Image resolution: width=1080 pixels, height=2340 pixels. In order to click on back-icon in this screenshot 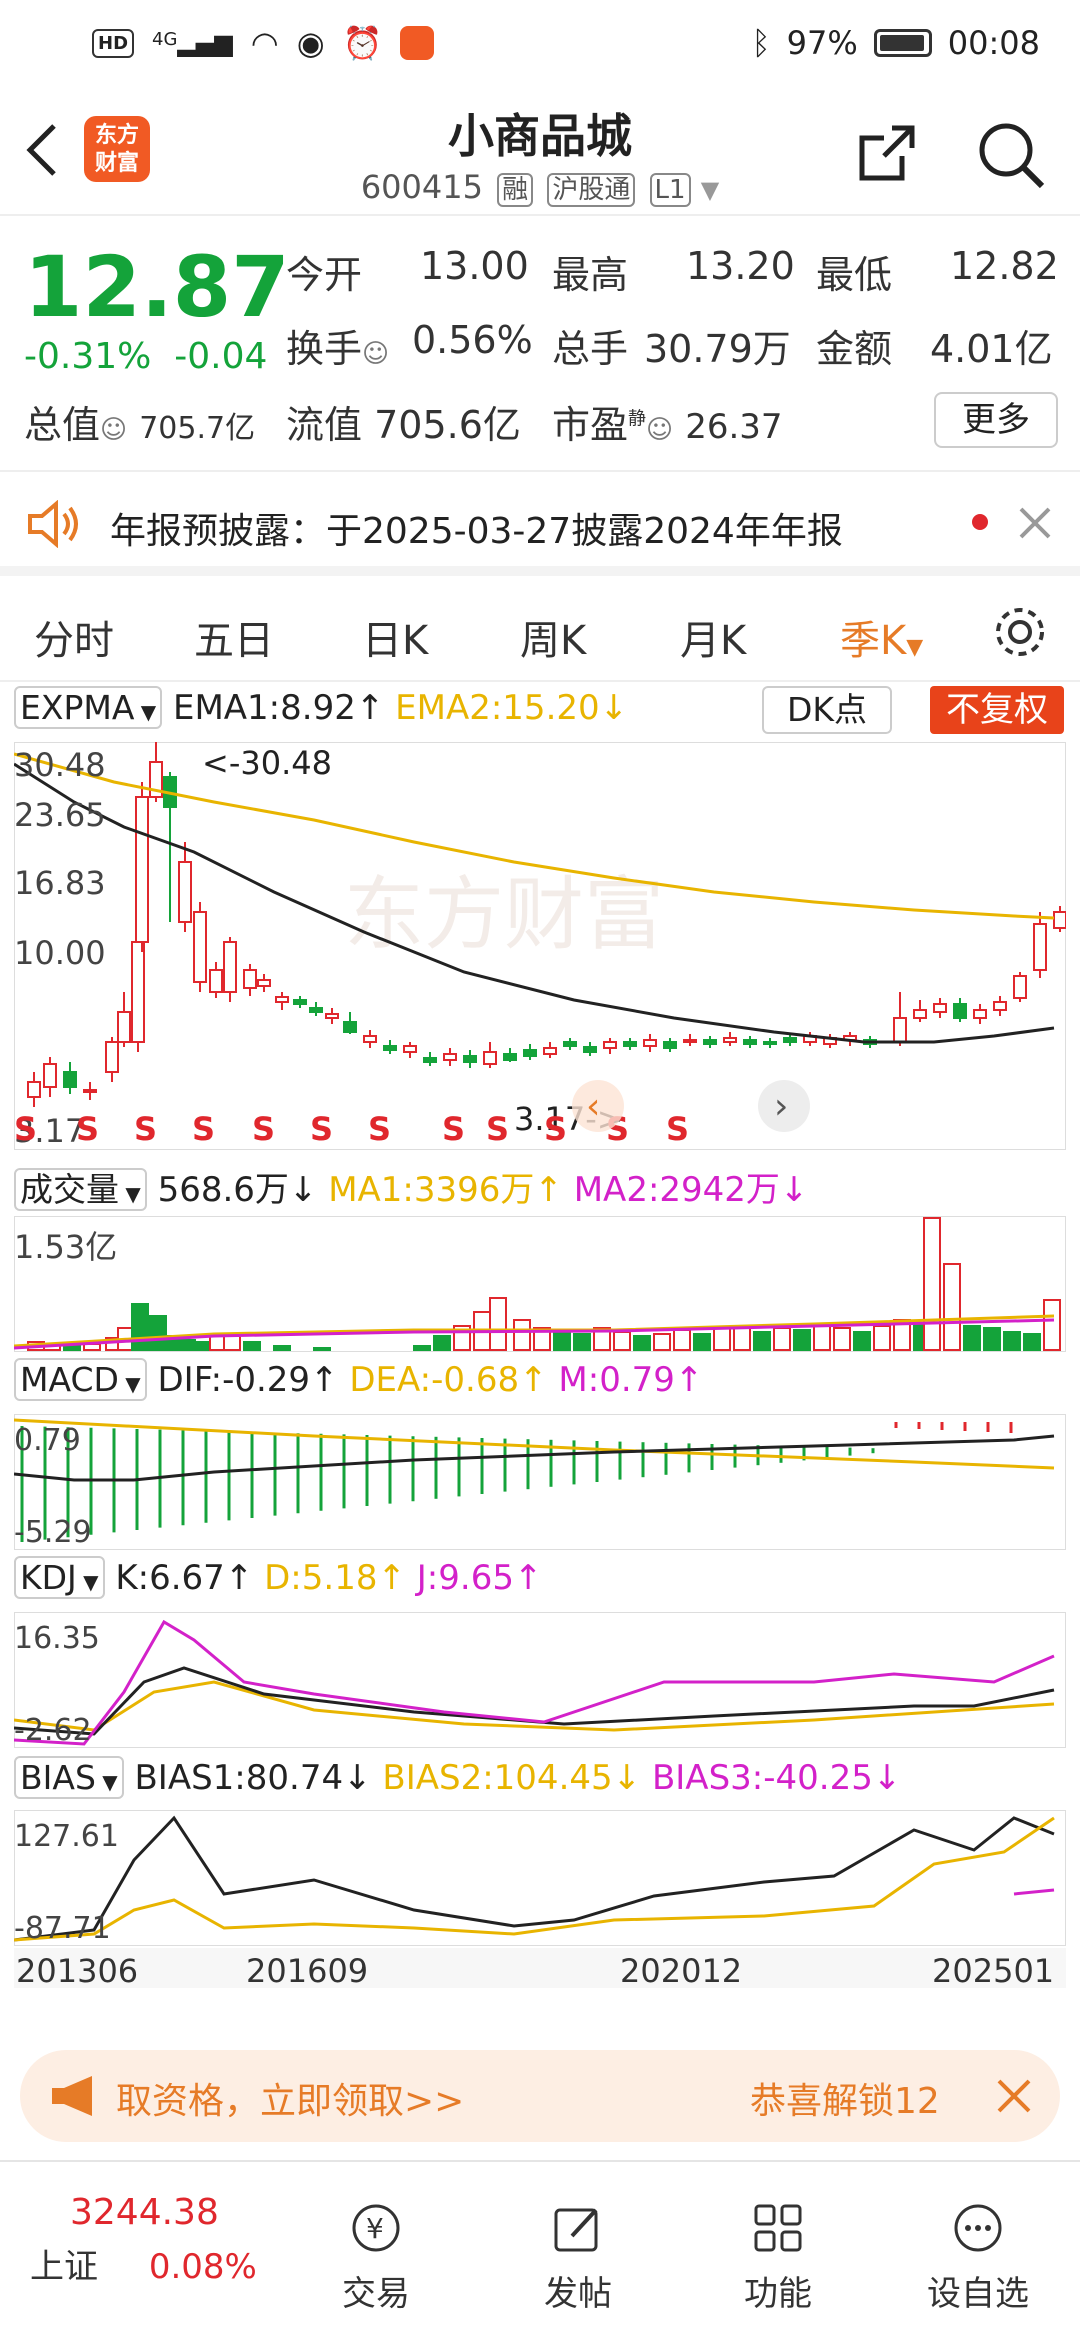, I will do `click(42, 150)`.